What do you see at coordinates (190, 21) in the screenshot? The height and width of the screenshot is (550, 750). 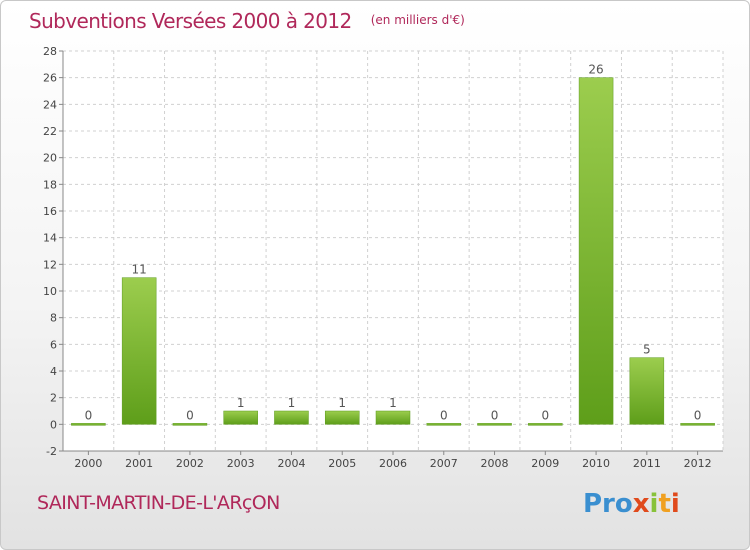 I see `chart-title: Subventions Versées 2000 à 2012` at bounding box center [190, 21].